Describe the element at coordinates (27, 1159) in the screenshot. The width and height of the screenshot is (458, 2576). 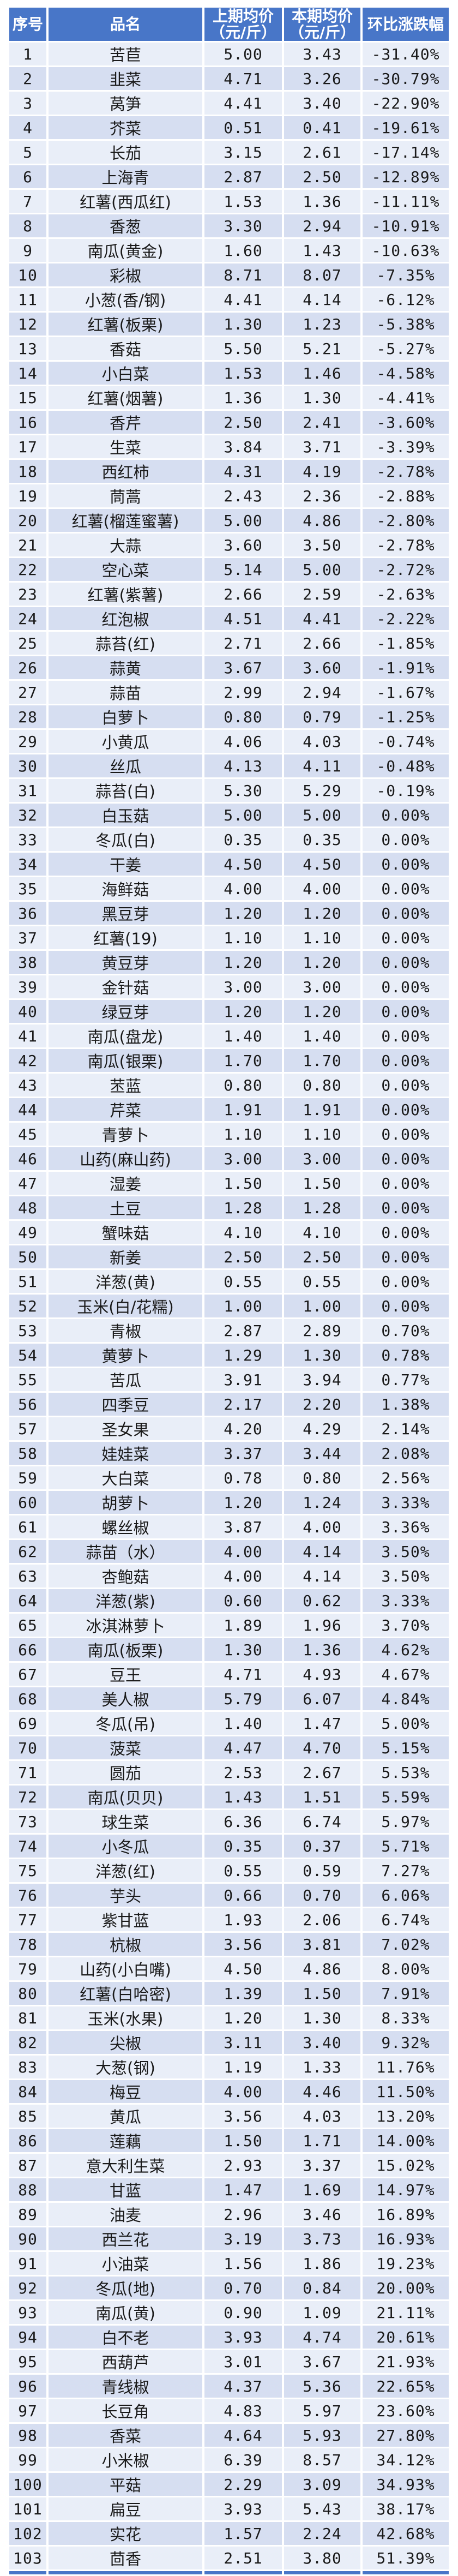
I see `row-no-cell: 46` at that location.